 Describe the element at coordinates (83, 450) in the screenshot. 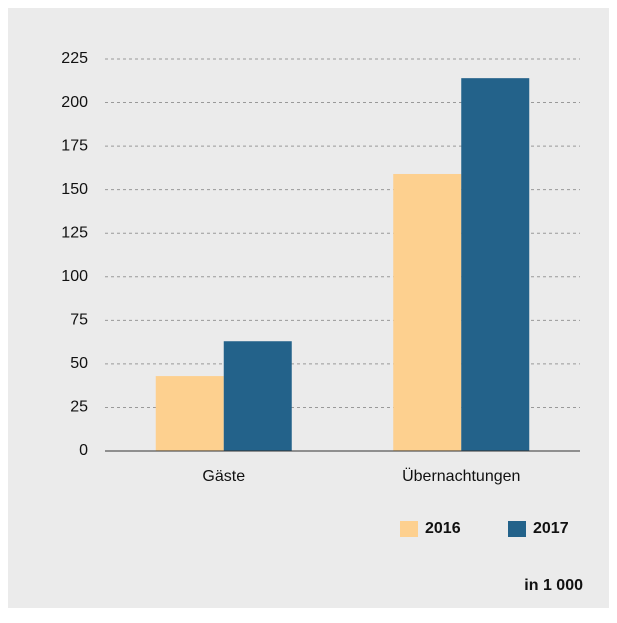

I see `y-tick-label: 0` at that location.